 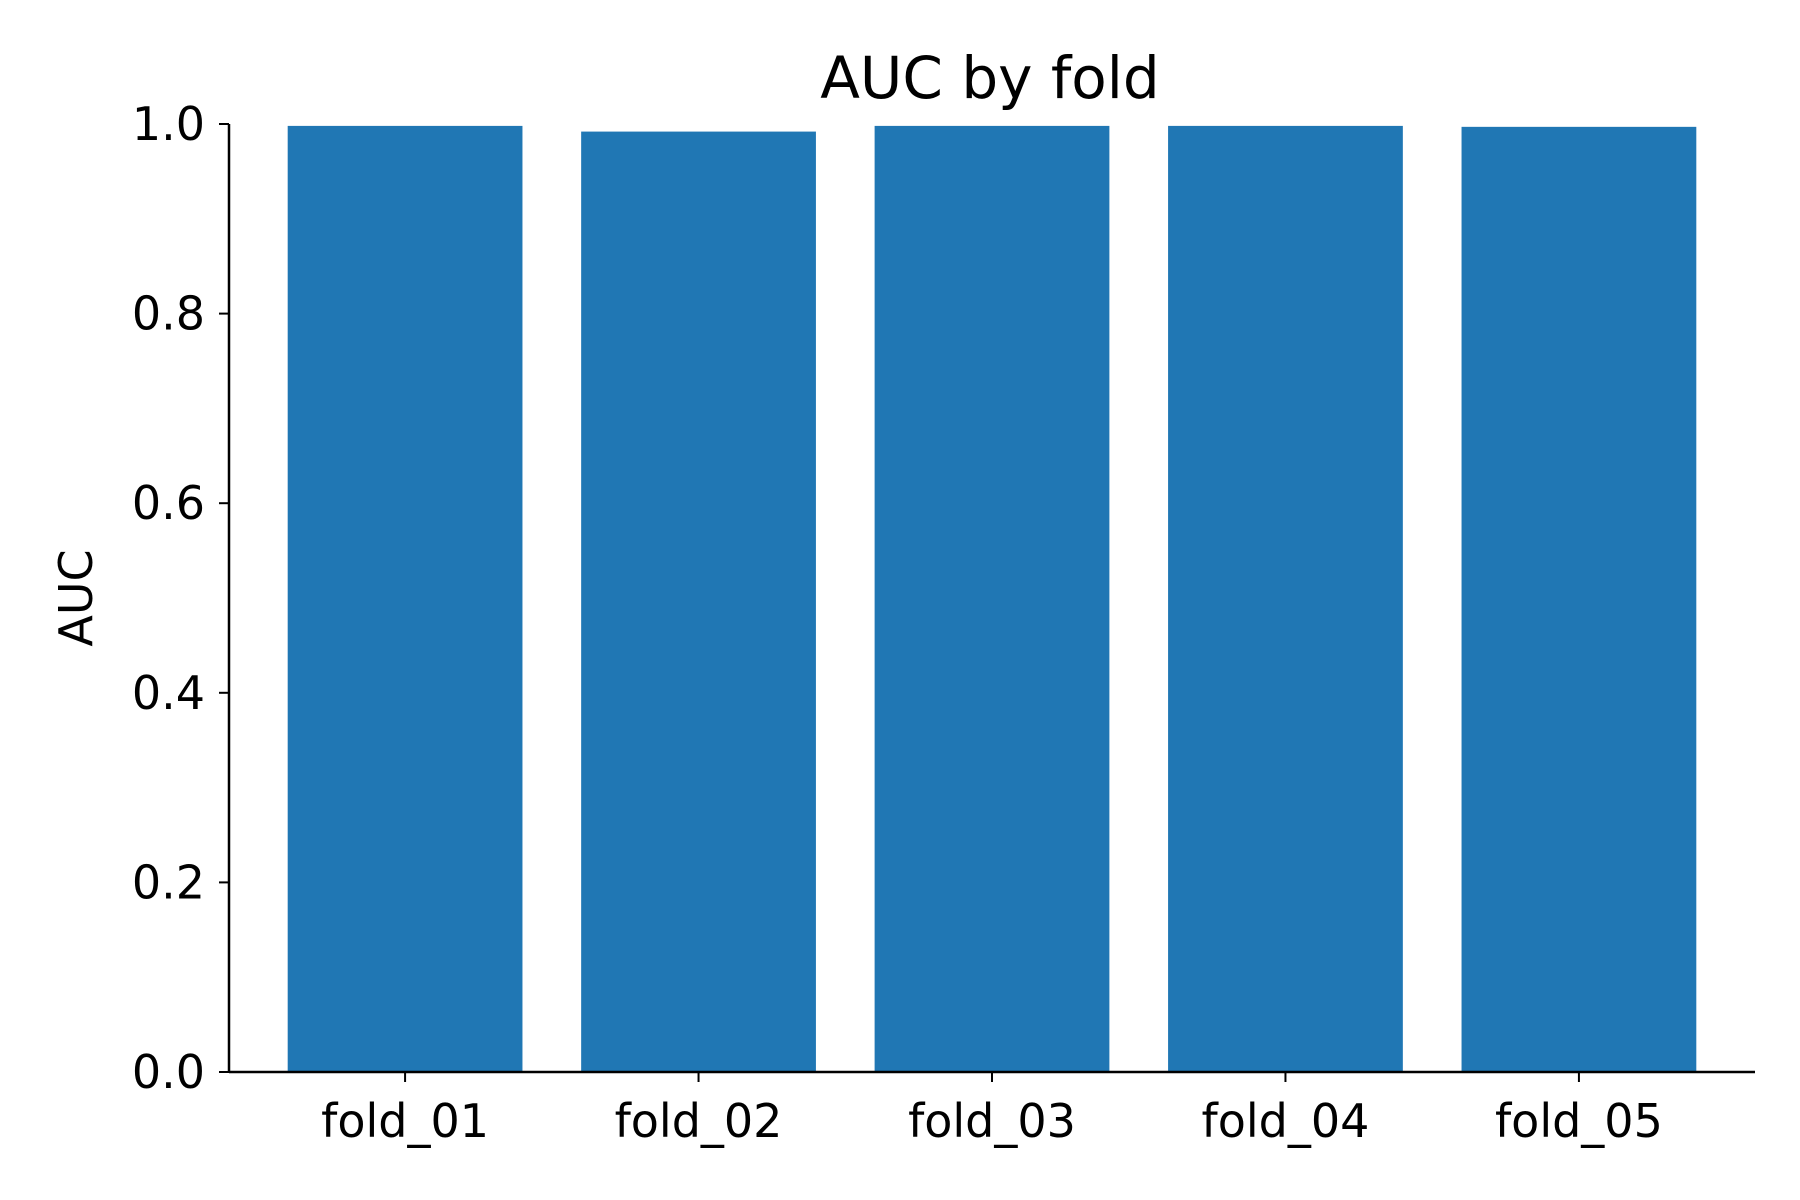 I want to click on x-tick-label: fold_03, so click(x=992, y=1121).